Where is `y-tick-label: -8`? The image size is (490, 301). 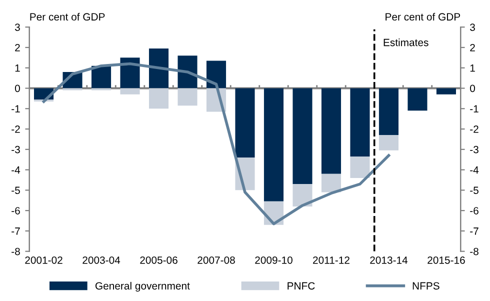 y-tick-label: -8 is located at coordinates (16, 252).